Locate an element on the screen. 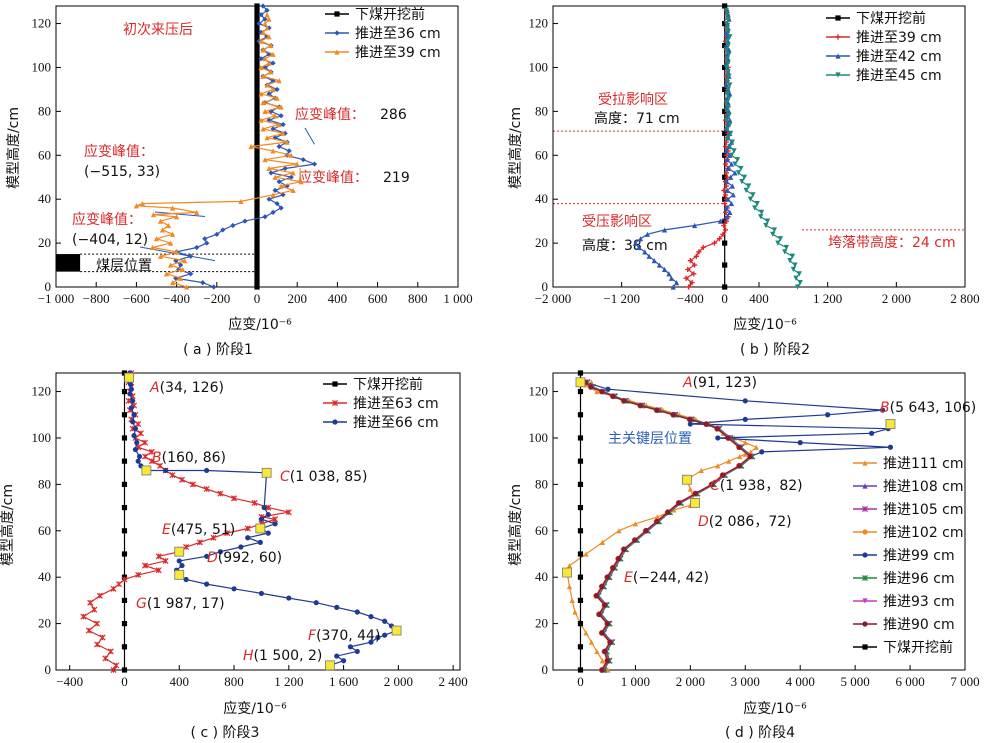 This screenshot has width=1000, height=743. key-point-letter: D is located at coordinates (212, 558).